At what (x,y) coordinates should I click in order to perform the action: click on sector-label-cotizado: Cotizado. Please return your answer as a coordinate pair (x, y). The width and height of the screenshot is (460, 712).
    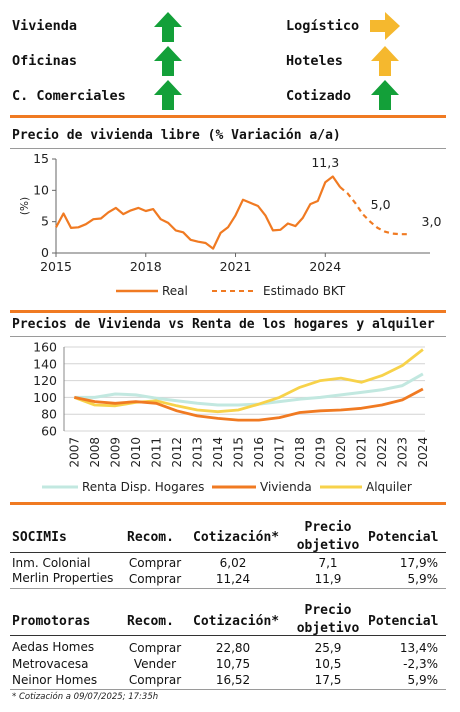
    Looking at the image, I should click on (319, 96).